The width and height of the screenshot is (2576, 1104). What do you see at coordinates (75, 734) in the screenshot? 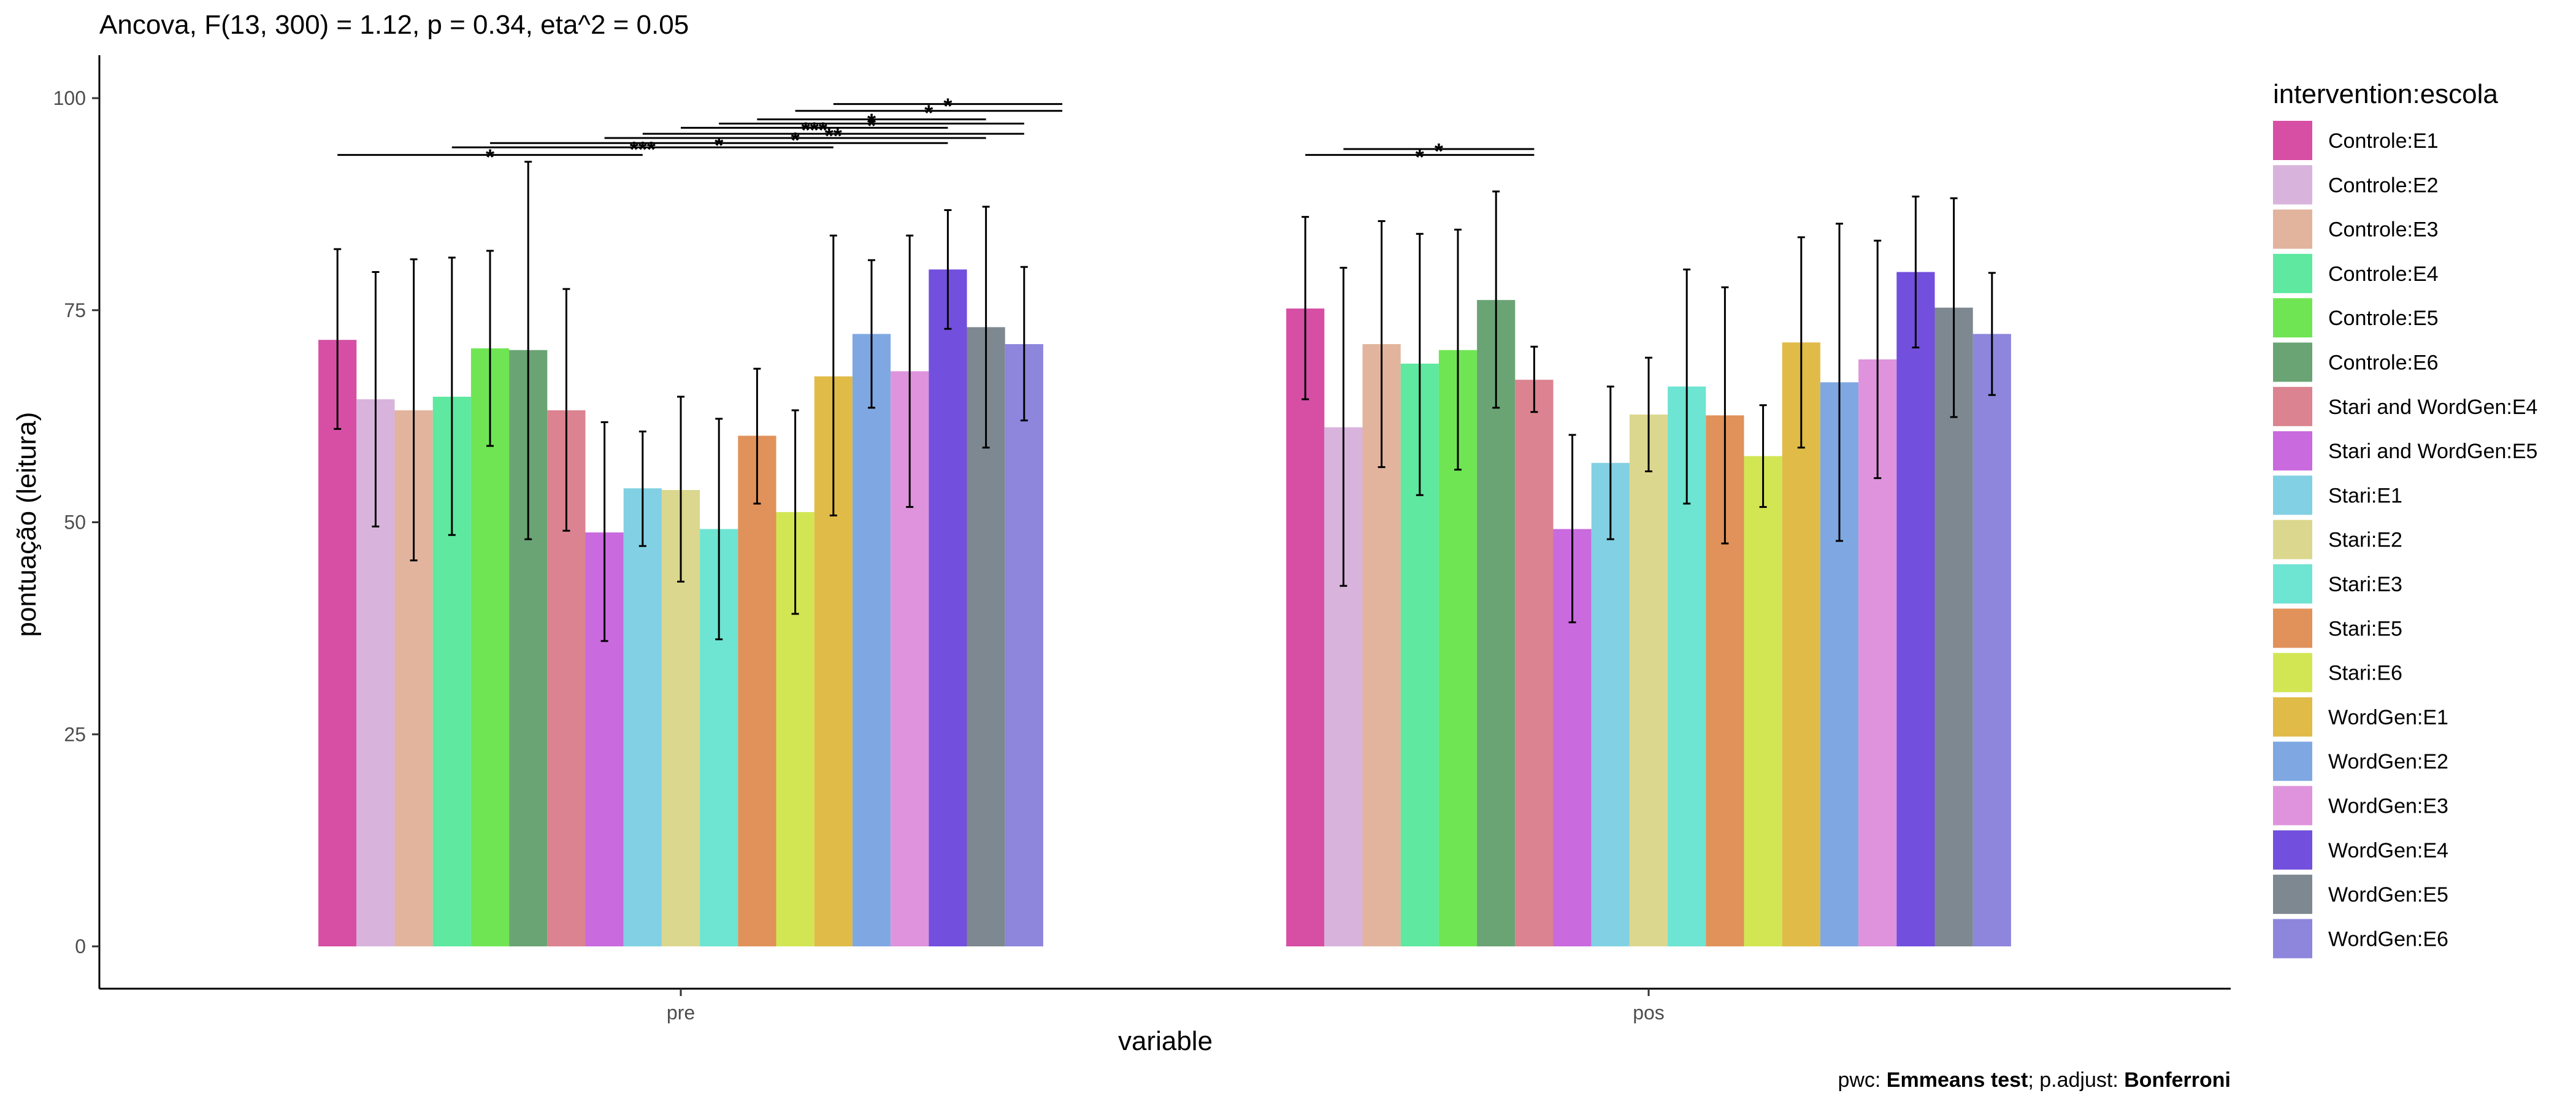
I see `y-tick-label: 25` at bounding box center [75, 734].